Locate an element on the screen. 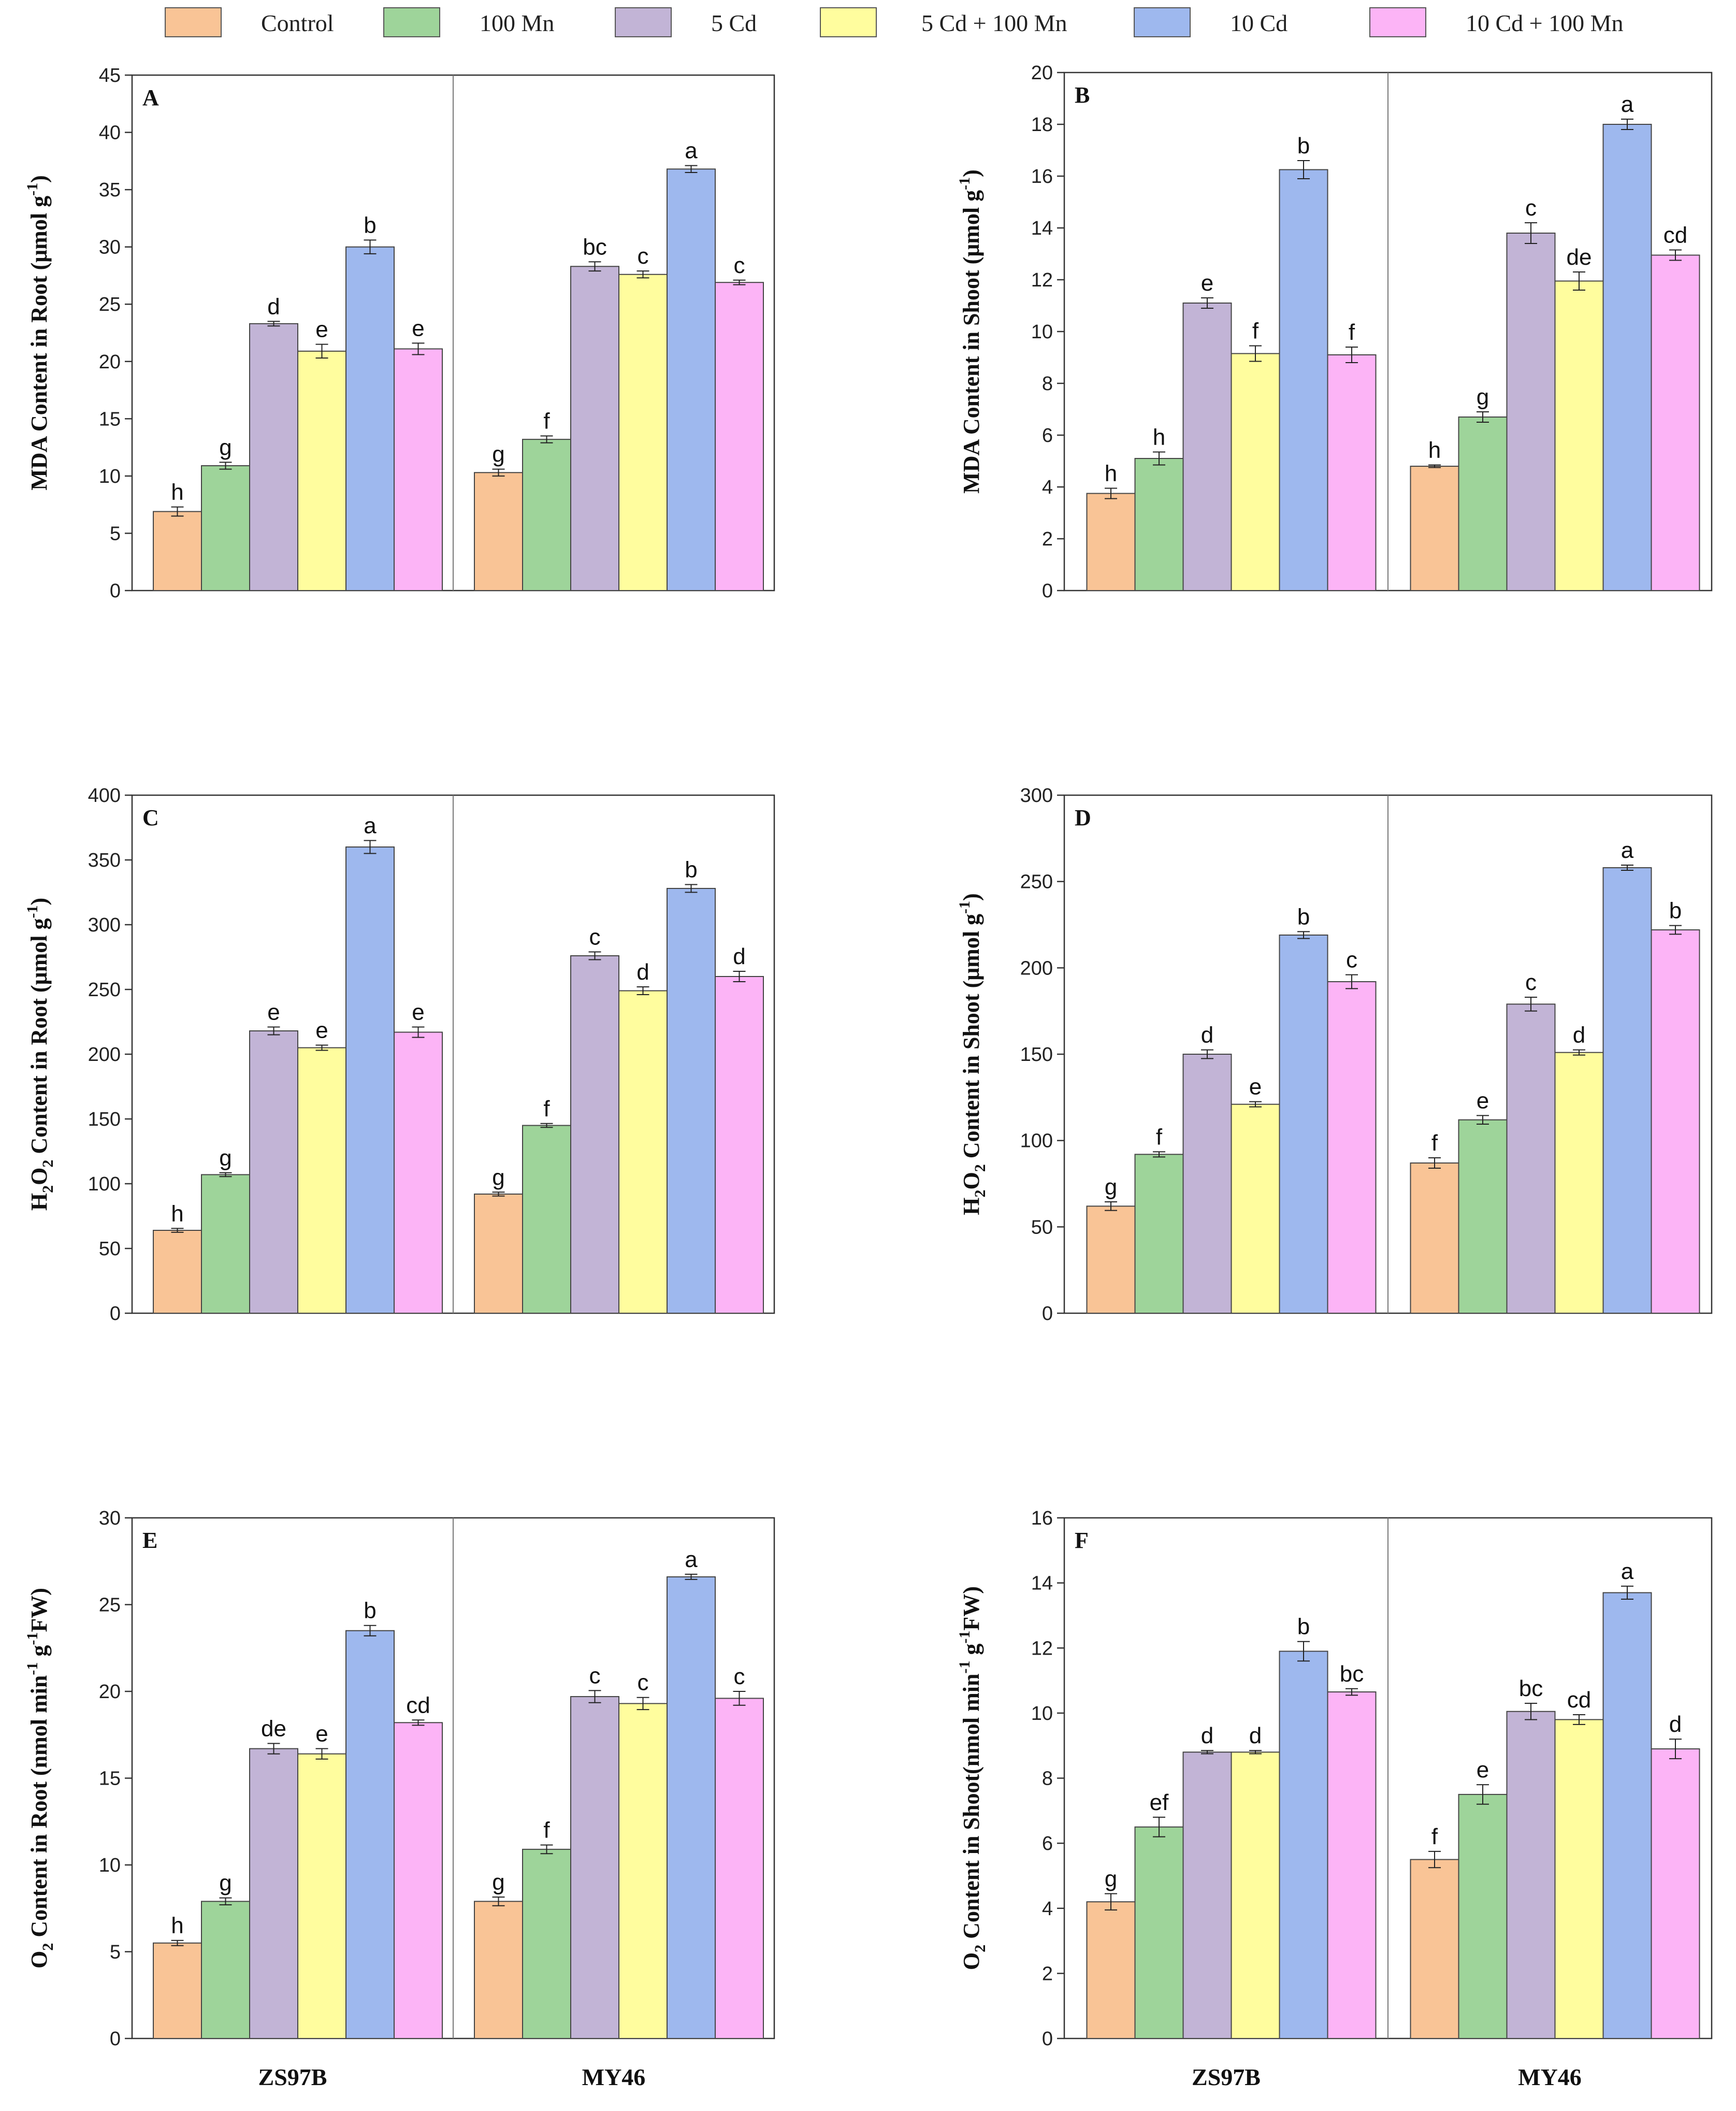 This screenshot has height=2111, width=1736. y-tick-label: 25 is located at coordinates (110, 304).